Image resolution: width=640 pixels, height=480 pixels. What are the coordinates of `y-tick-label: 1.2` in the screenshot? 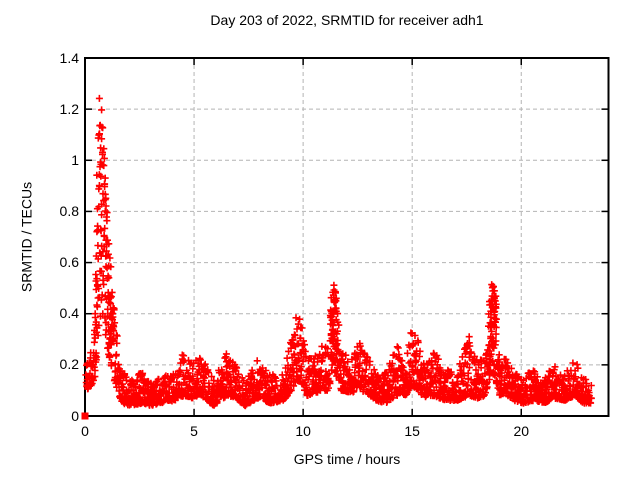 It's located at (69, 108).